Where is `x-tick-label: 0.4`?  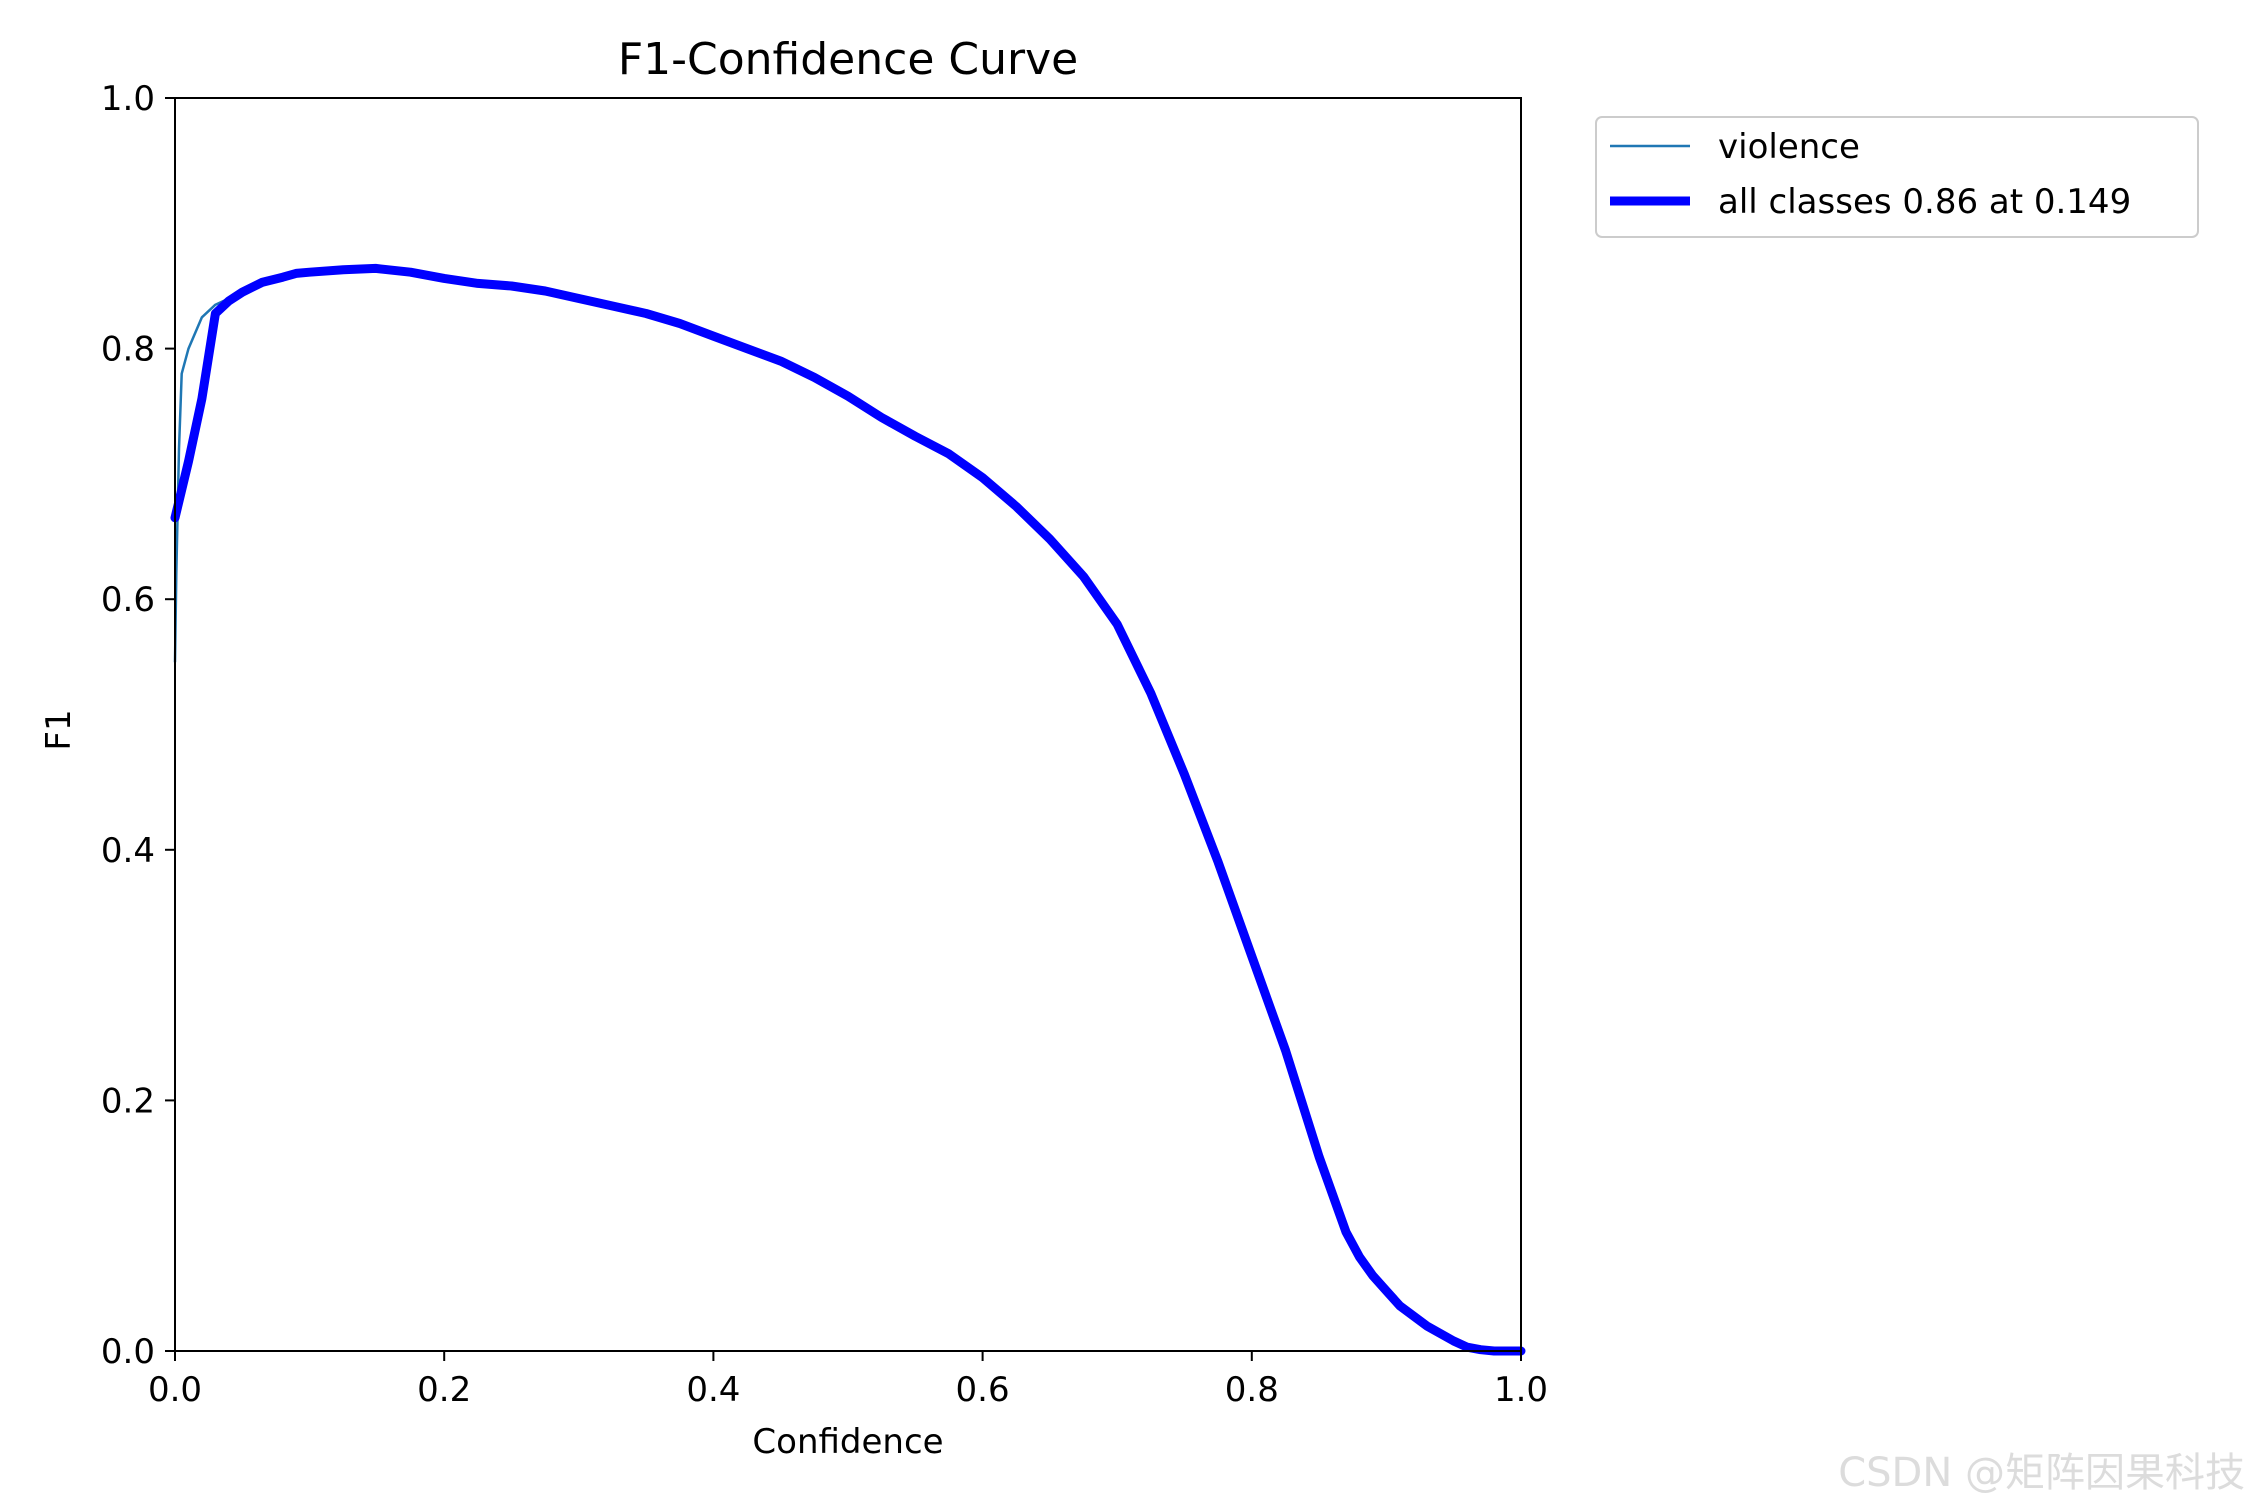 x-tick-label: 0.4 is located at coordinates (713, 1390).